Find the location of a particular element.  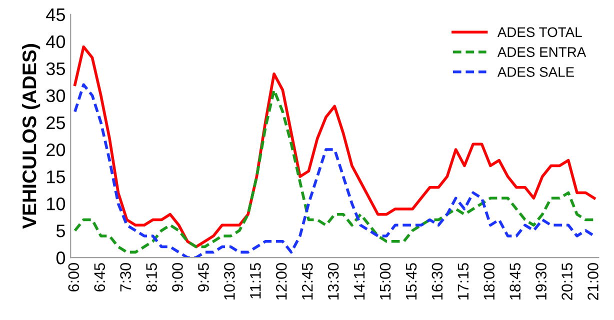

y-tick-label: 30 is located at coordinates (56, 95).